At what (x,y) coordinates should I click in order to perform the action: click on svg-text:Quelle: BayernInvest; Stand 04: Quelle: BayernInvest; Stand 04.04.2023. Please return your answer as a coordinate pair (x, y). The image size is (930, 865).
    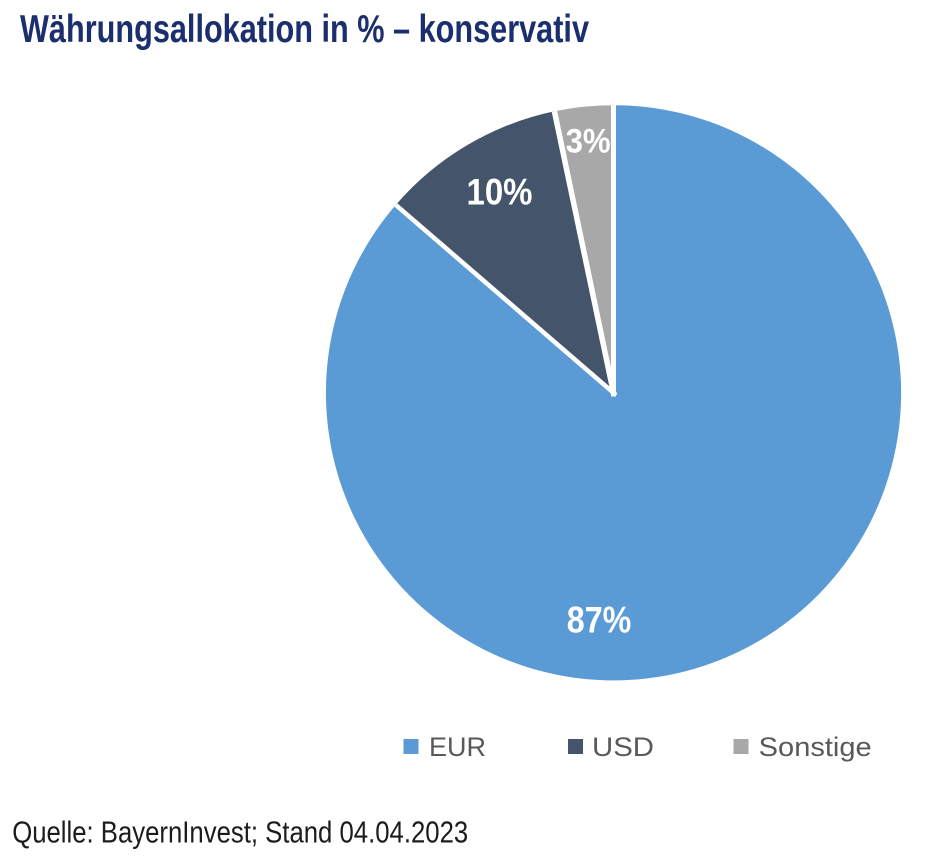
    Looking at the image, I should click on (240, 831).